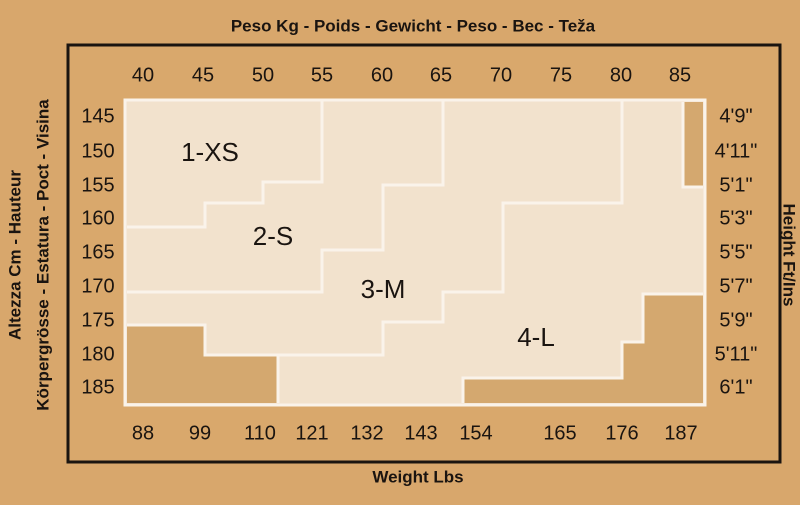  What do you see at coordinates (789, 255) in the screenshot?
I see `right-label: Height Ft/Ins` at bounding box center [789, 255].